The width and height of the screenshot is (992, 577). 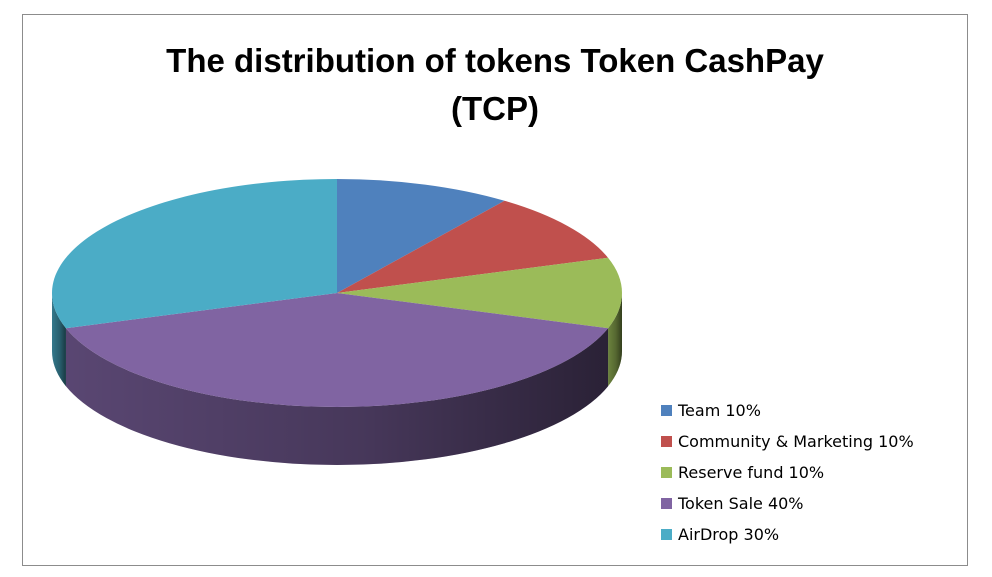 I want to click on legend-item-reserve-fund: Reserve fund 10%, so click(x=811, y=472).